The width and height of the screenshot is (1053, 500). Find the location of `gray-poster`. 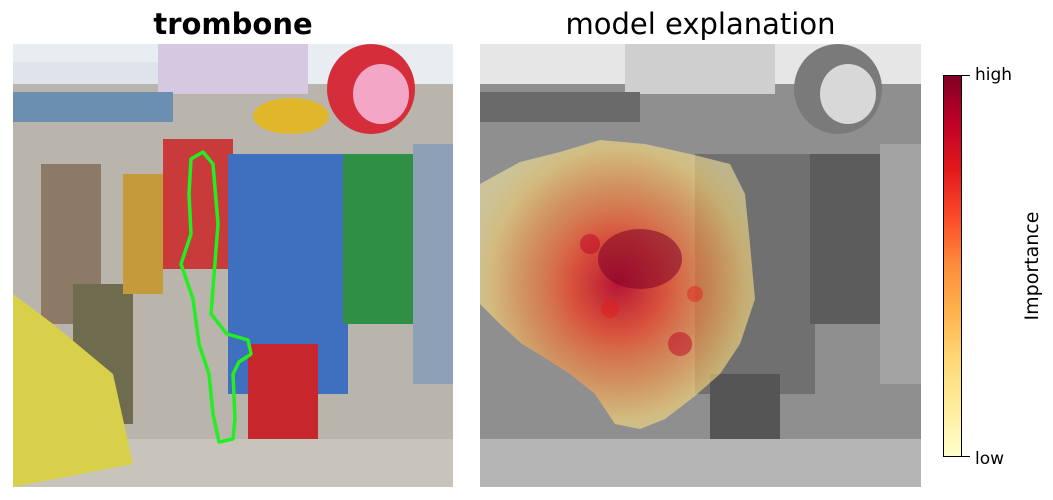

gray-poster is located at coordinates (700, 69).